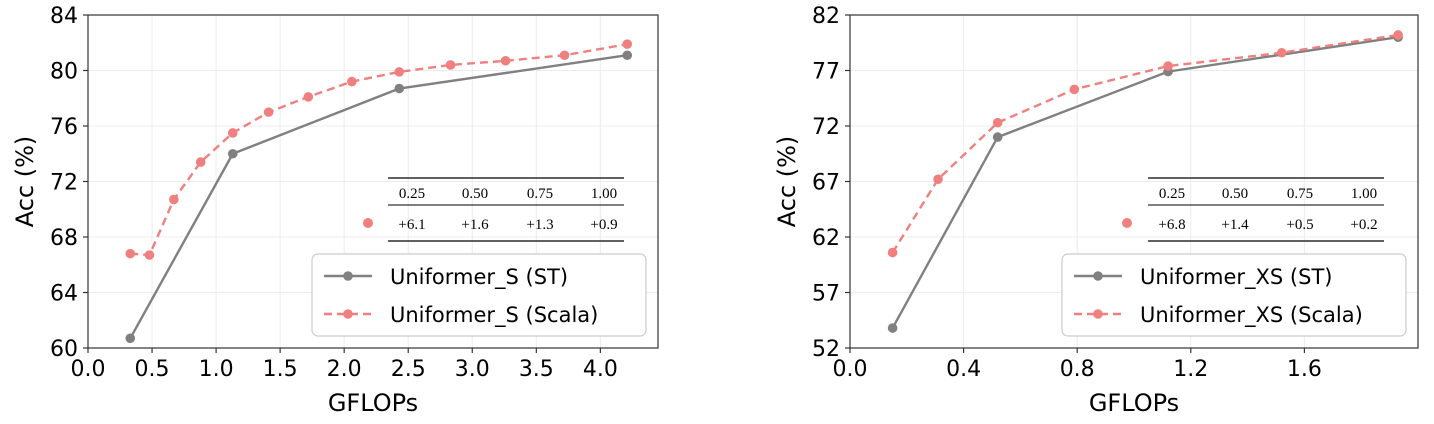  I want to click on table-value-cell: +1.6, so click(475, 225).